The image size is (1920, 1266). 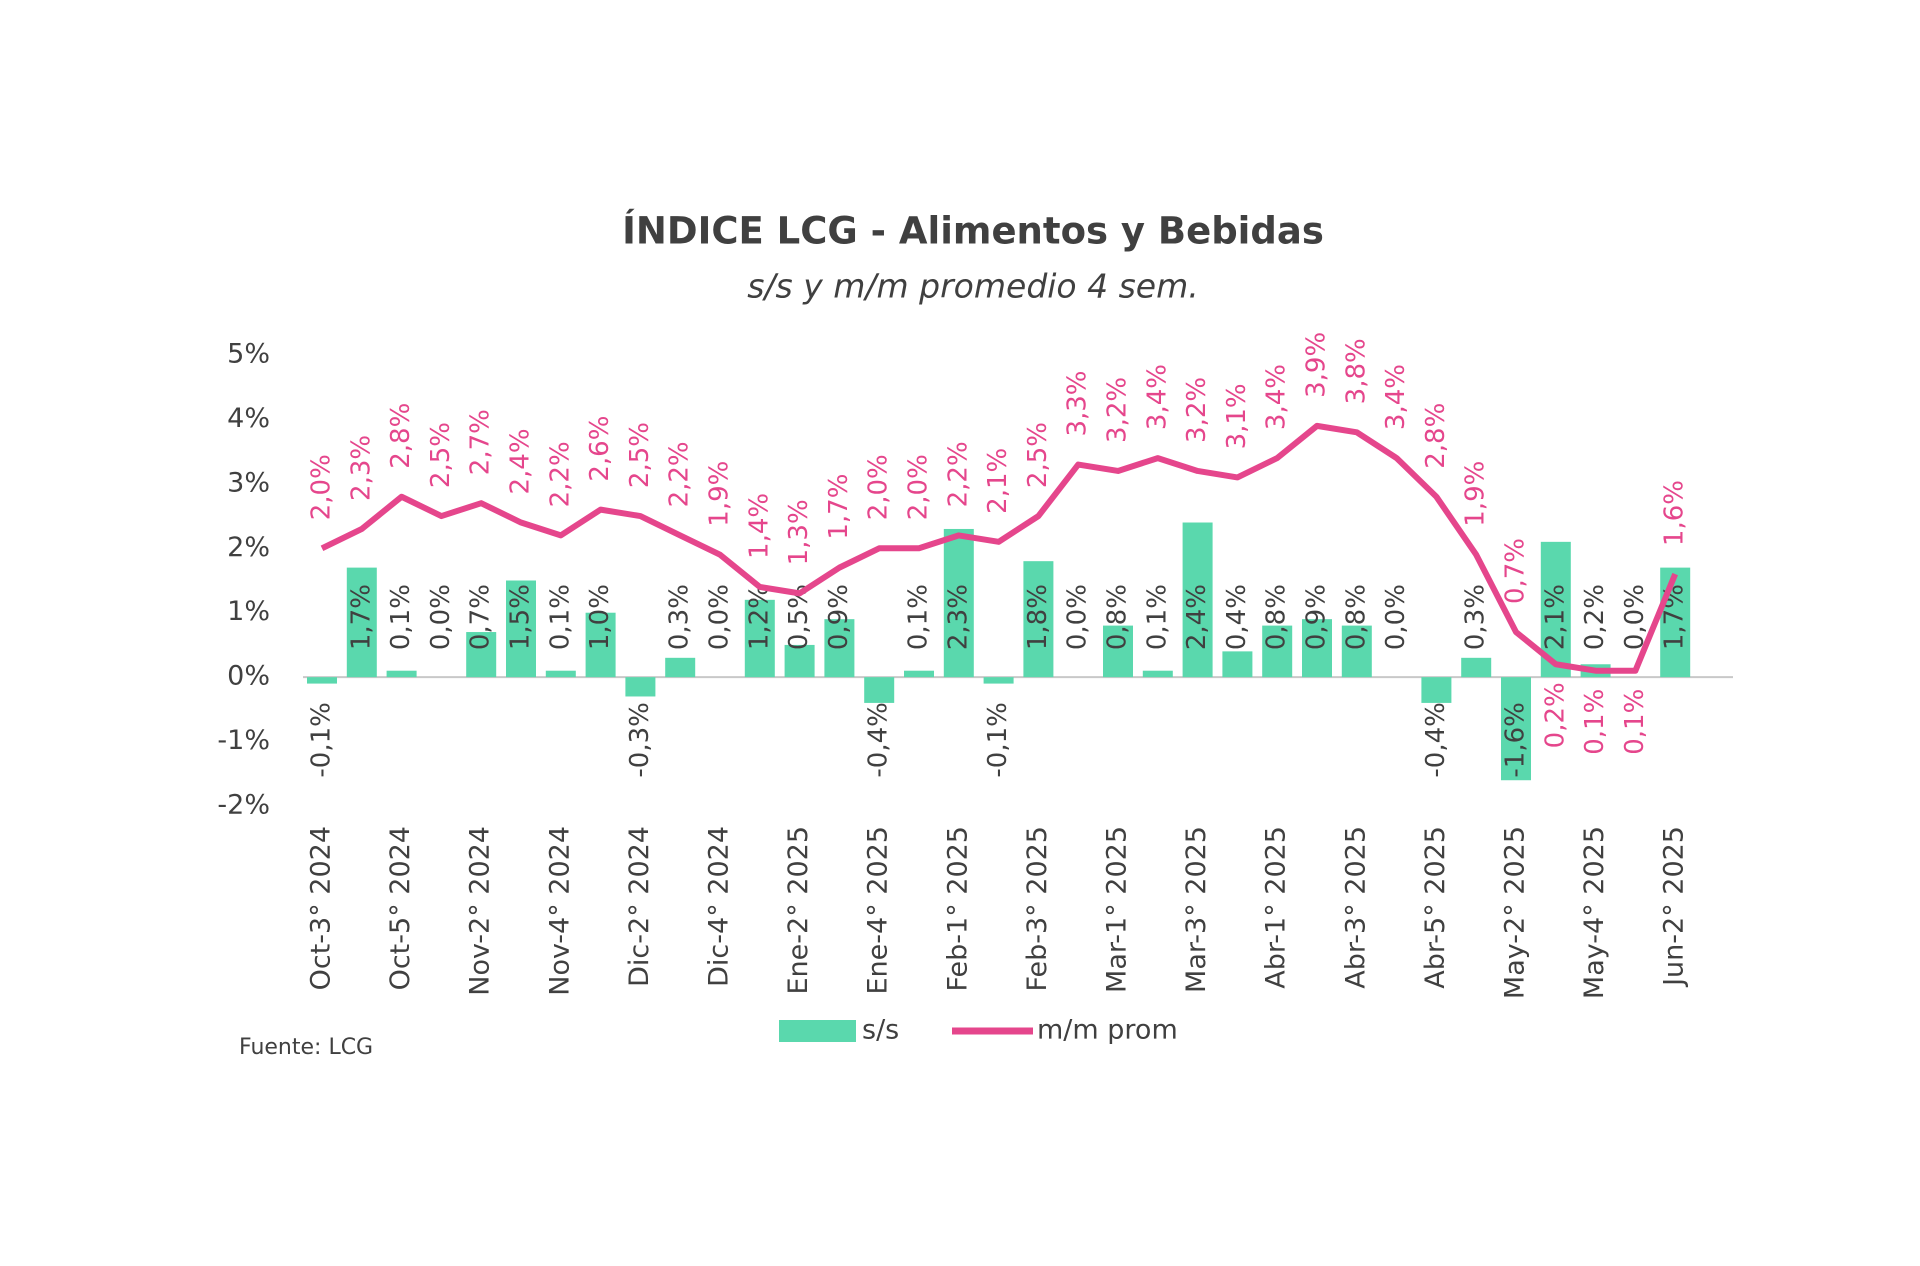 What do you see at coordinates (958, 617) in the screenshot?
I see `bar-value-label: 2,3%` at bounding box center [958, 617].